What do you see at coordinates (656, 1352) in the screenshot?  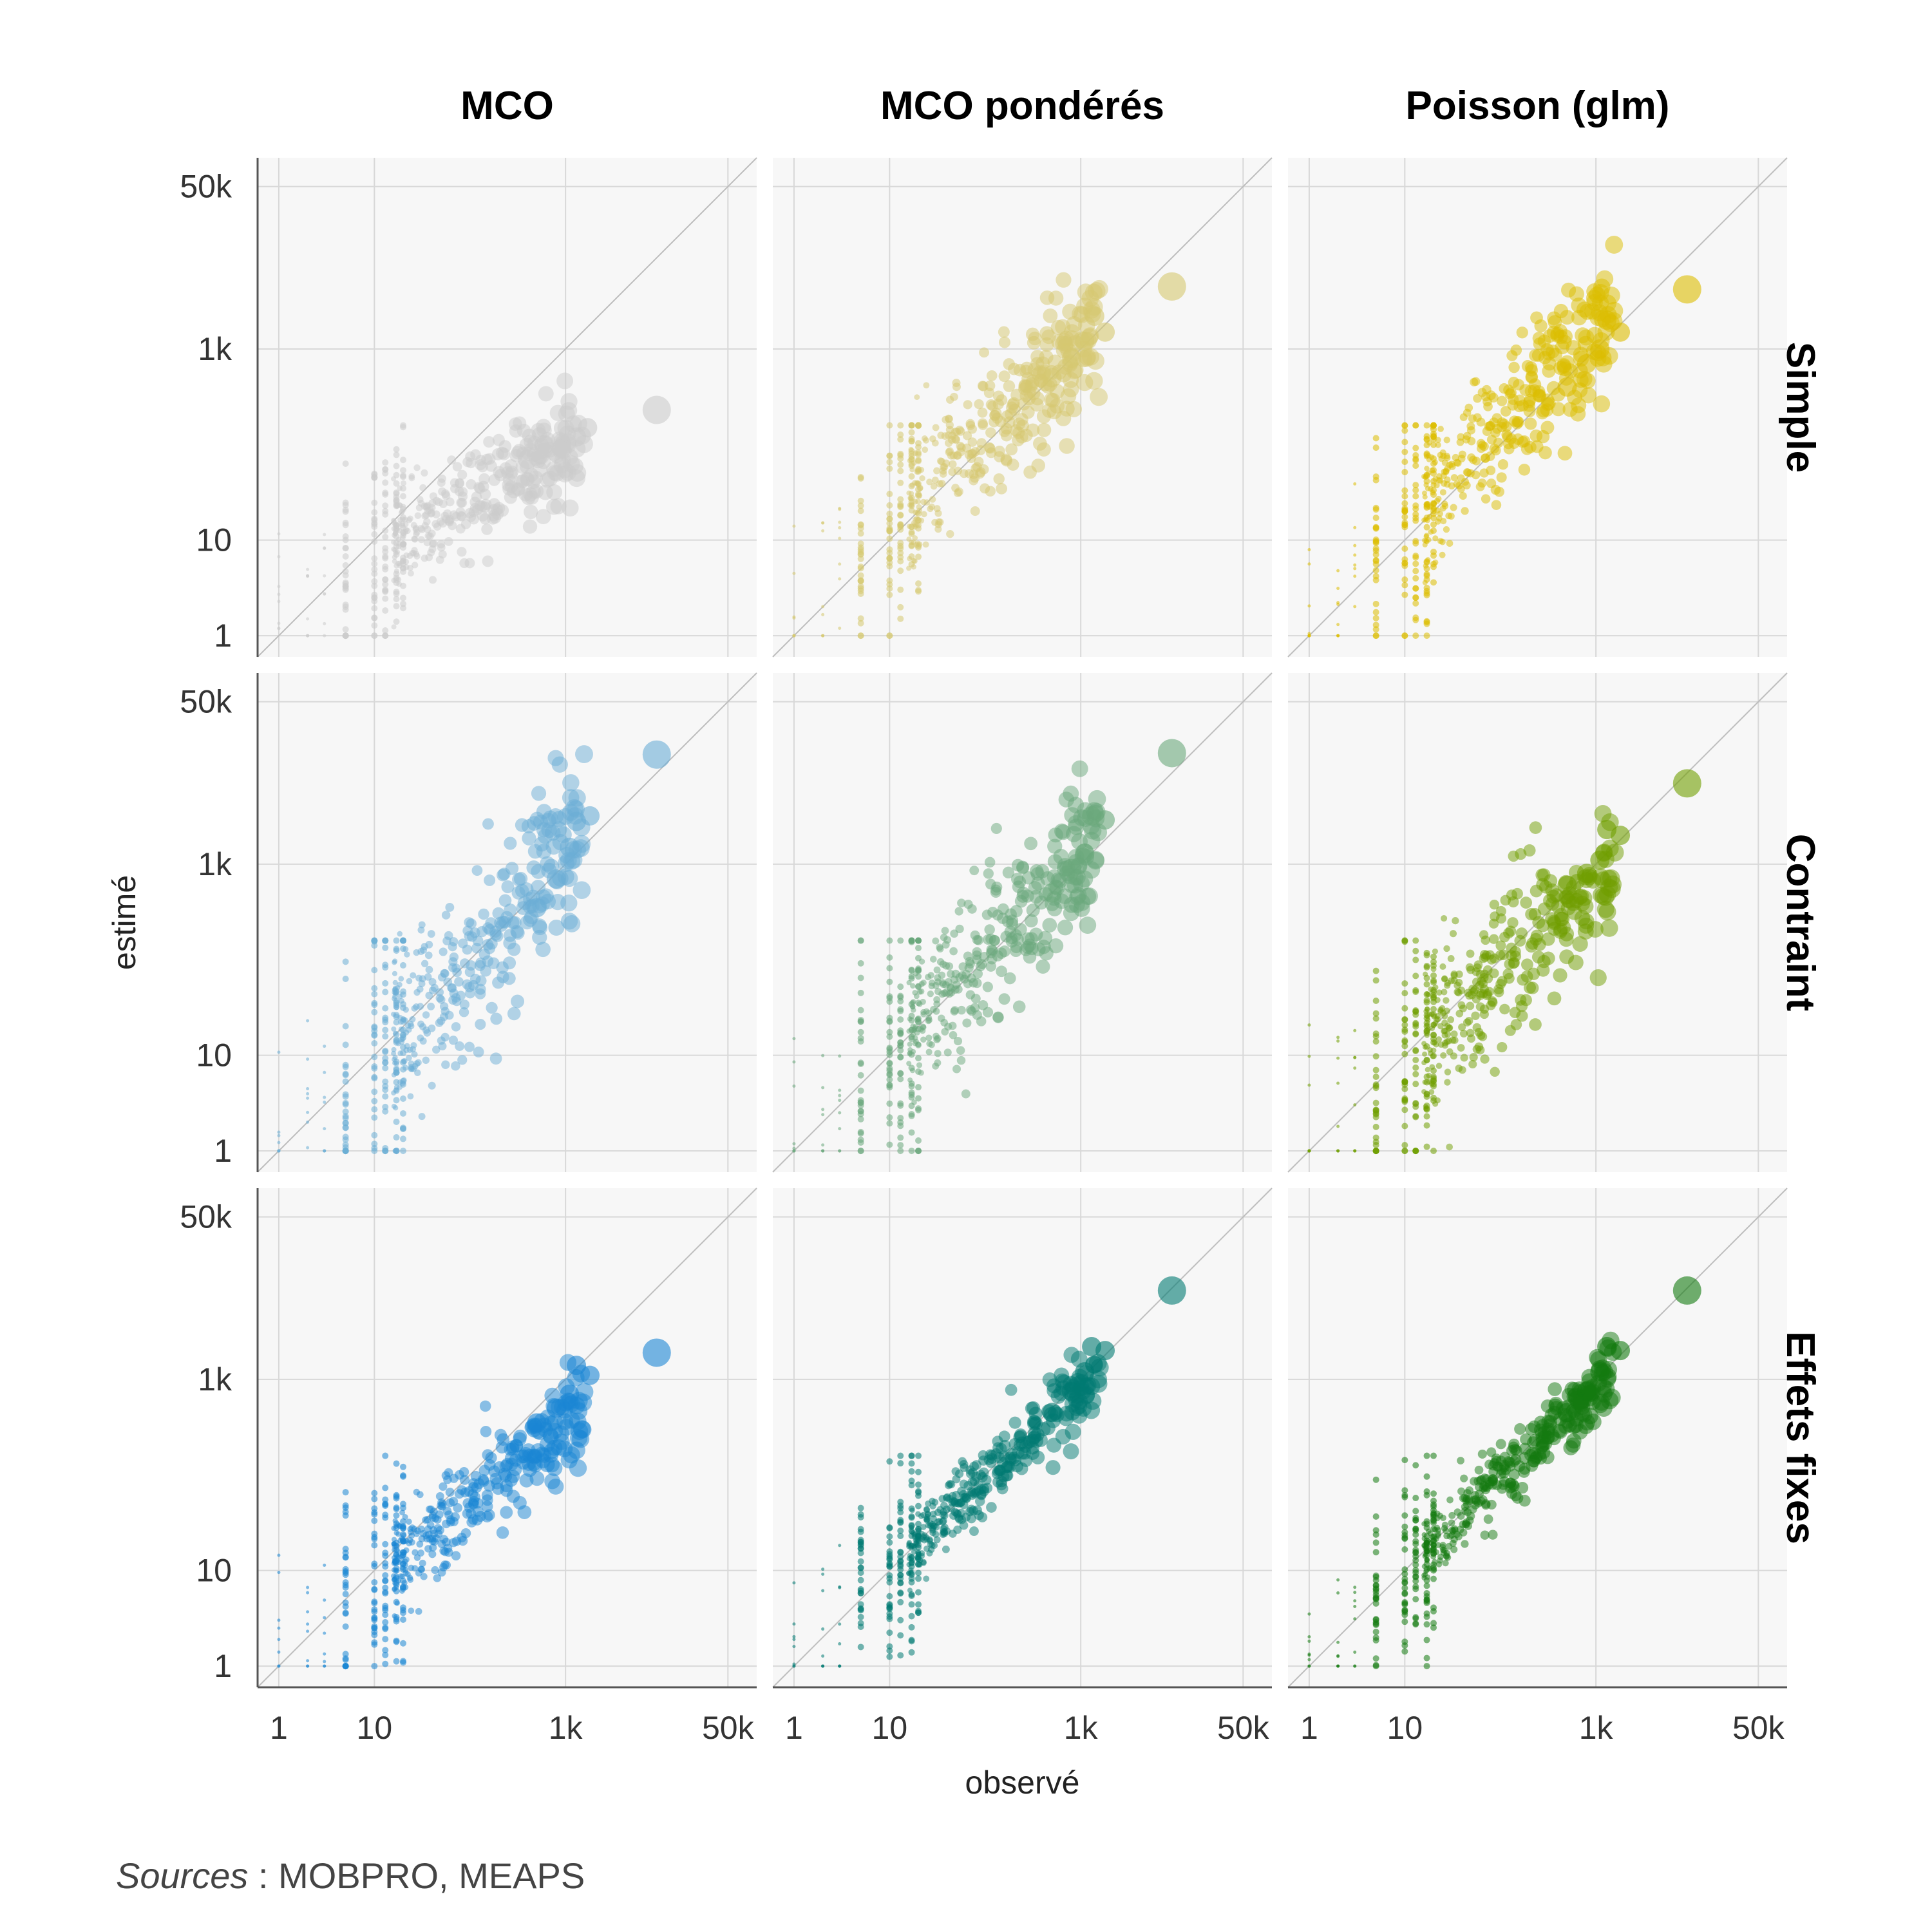 I see `scatter-point-highlight` at bounding box center [656, 1352].